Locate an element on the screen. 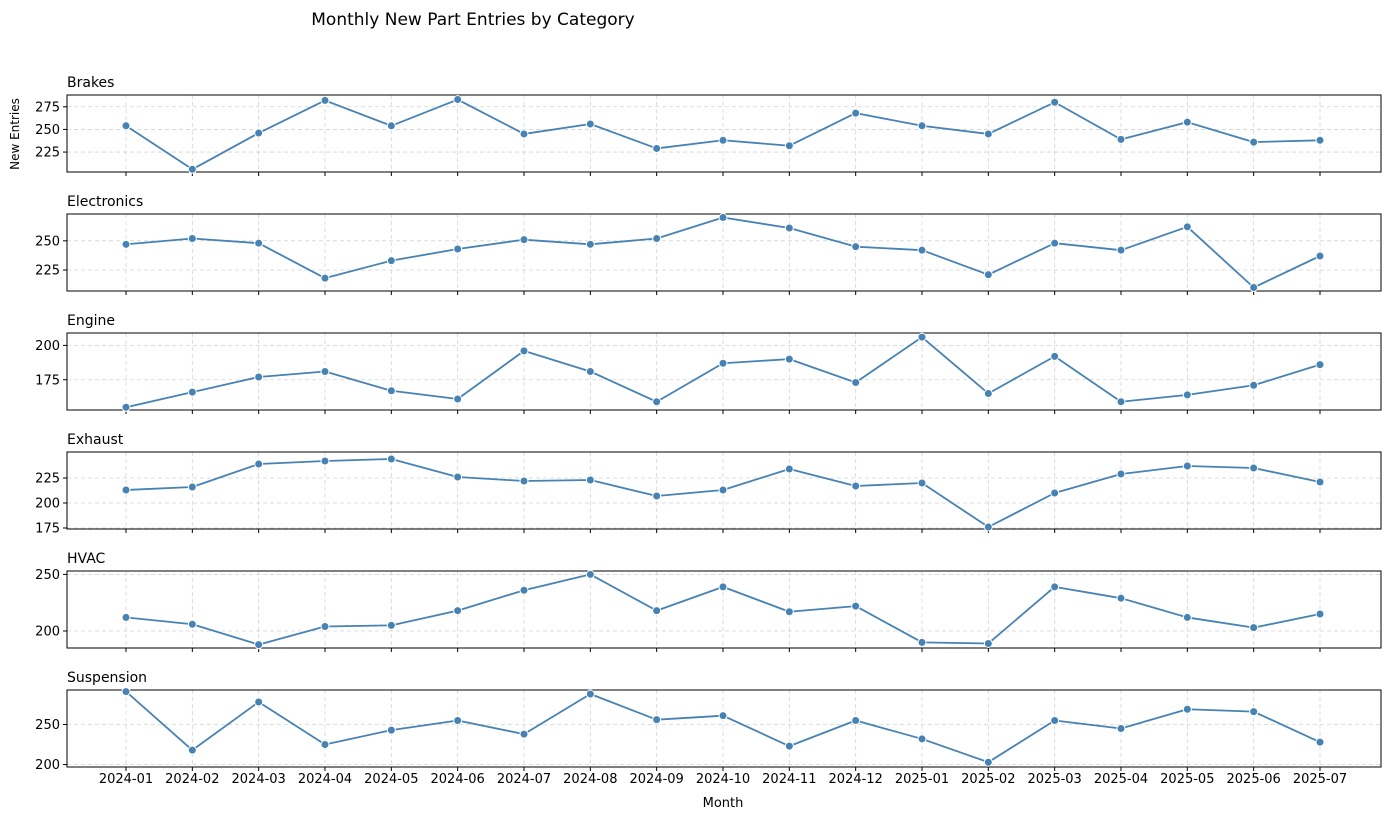  x-axis-label: Month is located at coordinates (723, 803).